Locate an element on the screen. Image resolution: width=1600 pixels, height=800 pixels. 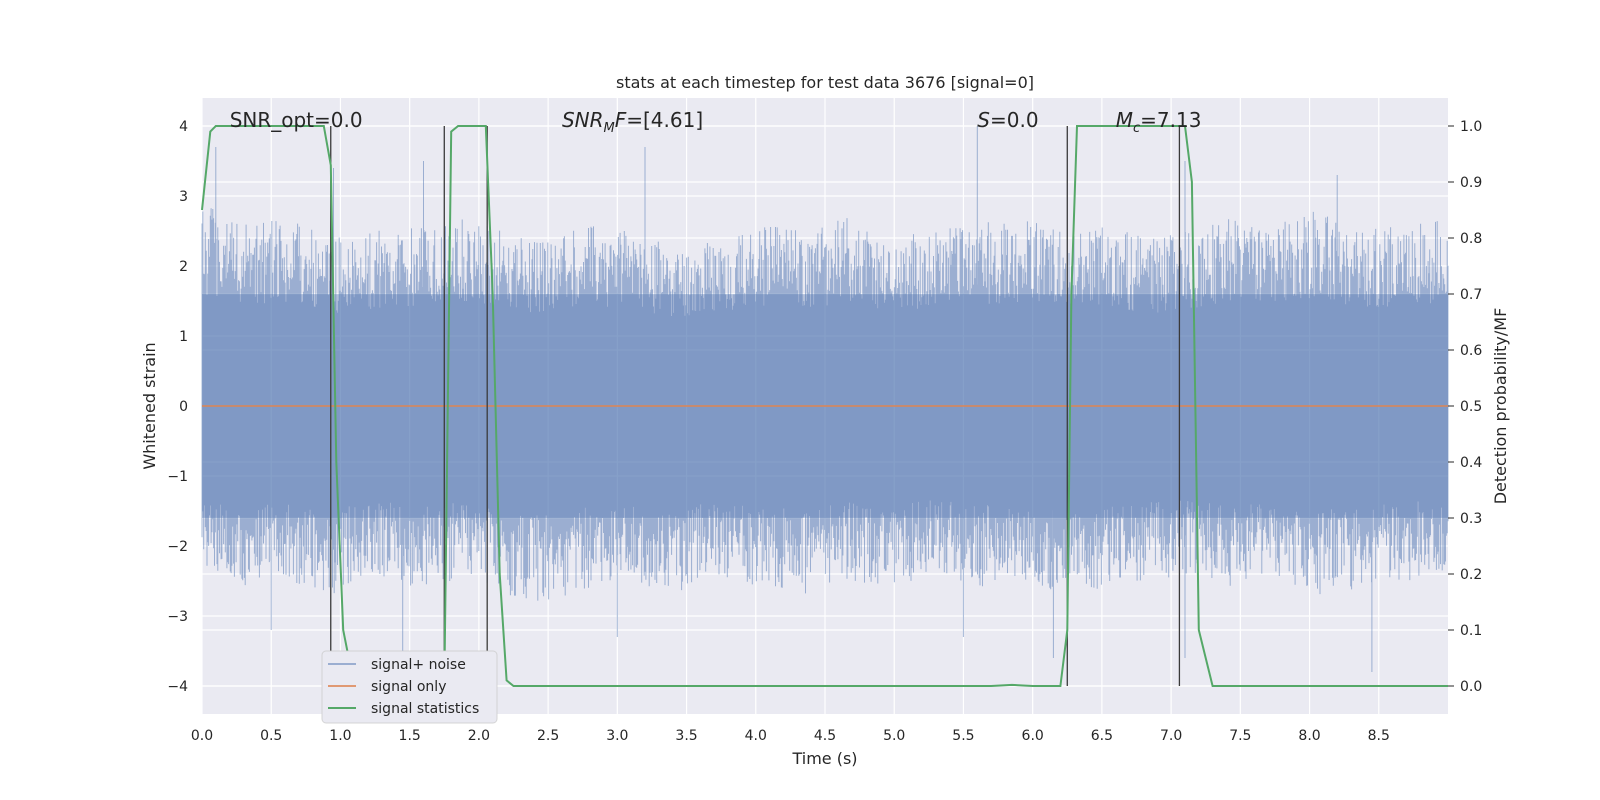
x-tick-label: 7.0 is located at coordinates (1171, 736).